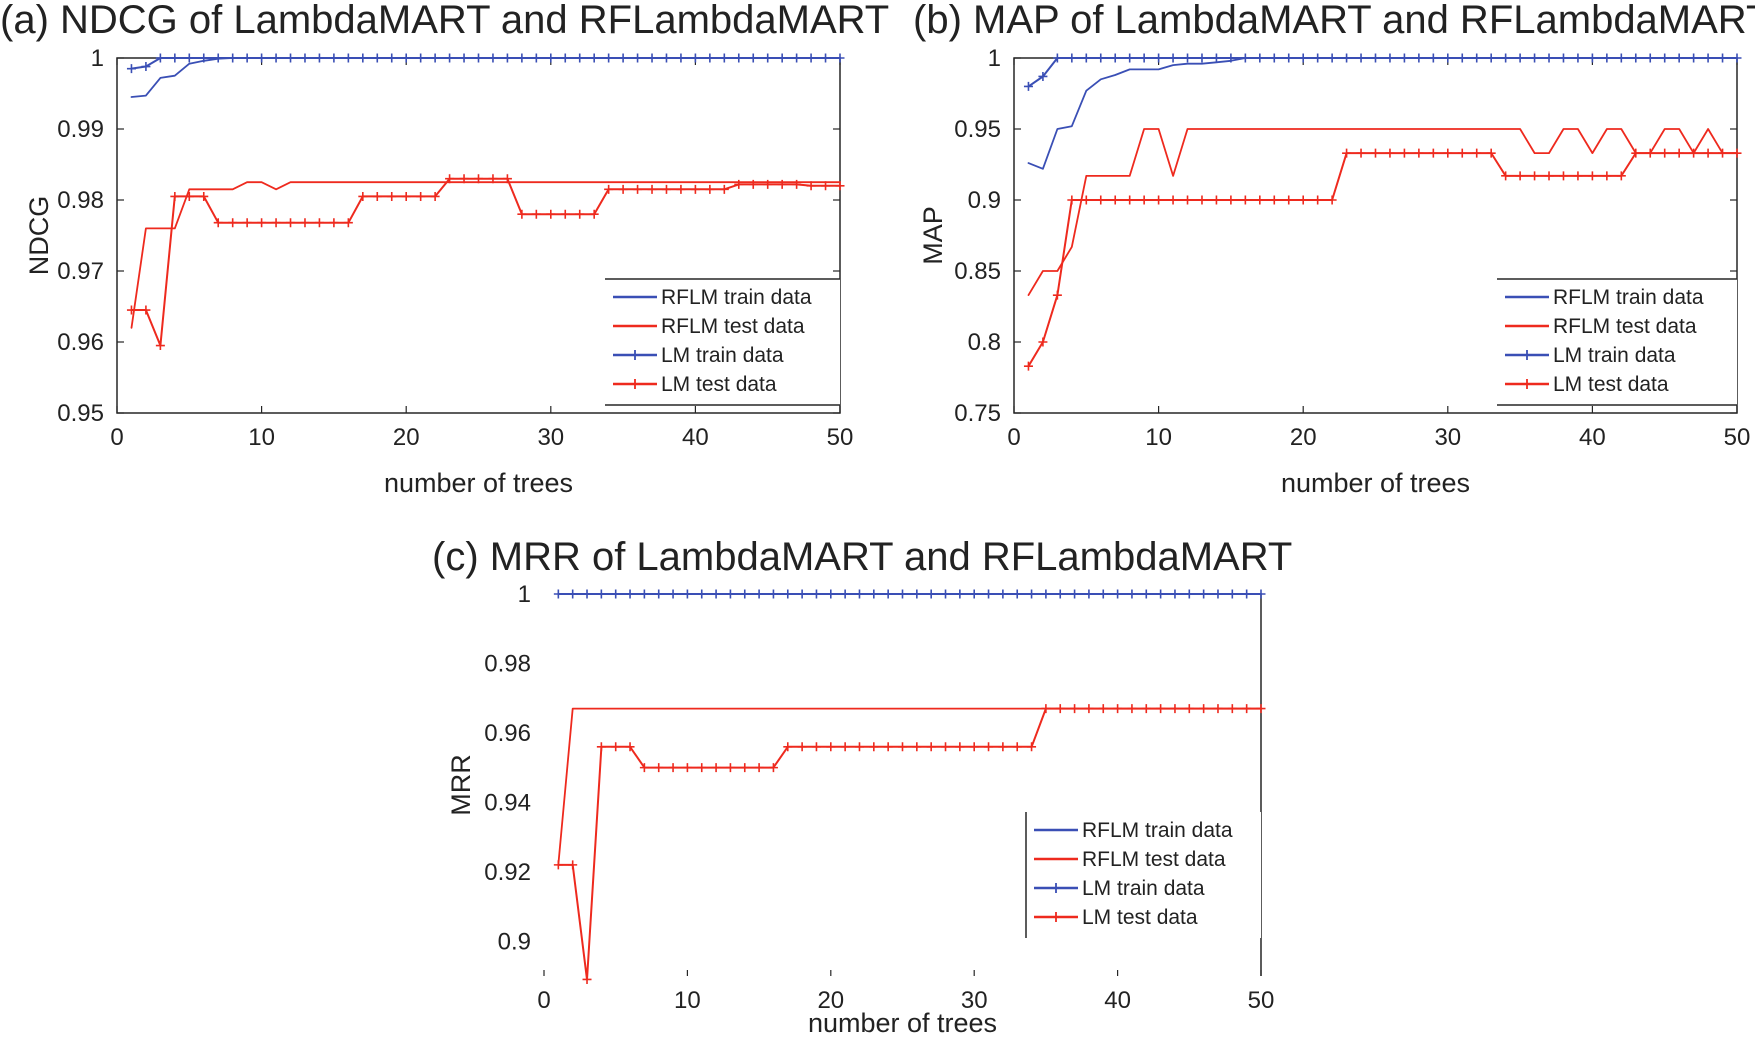 This screenshot has height=1038, width=1755. What do you see at coordinates (1382, 72) in the screenshot?
I see `series-line-lm-train-data` at bounding box center [1382, 72].